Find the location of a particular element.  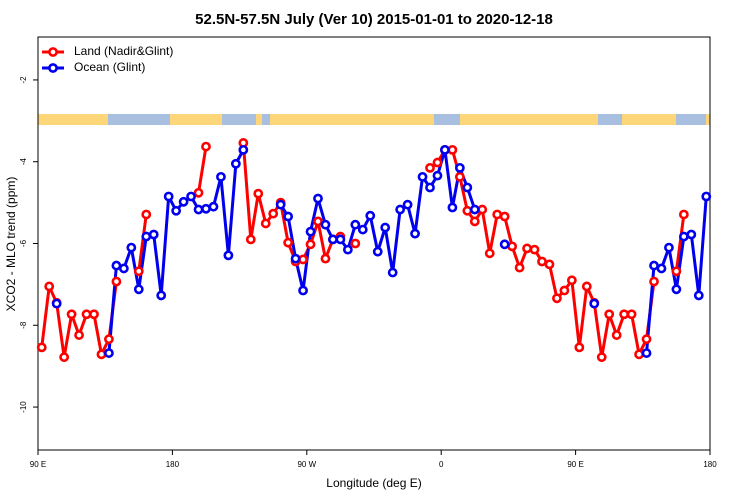

x-axis-label: Longitude (deg E) is located at coordinates (373, 483).